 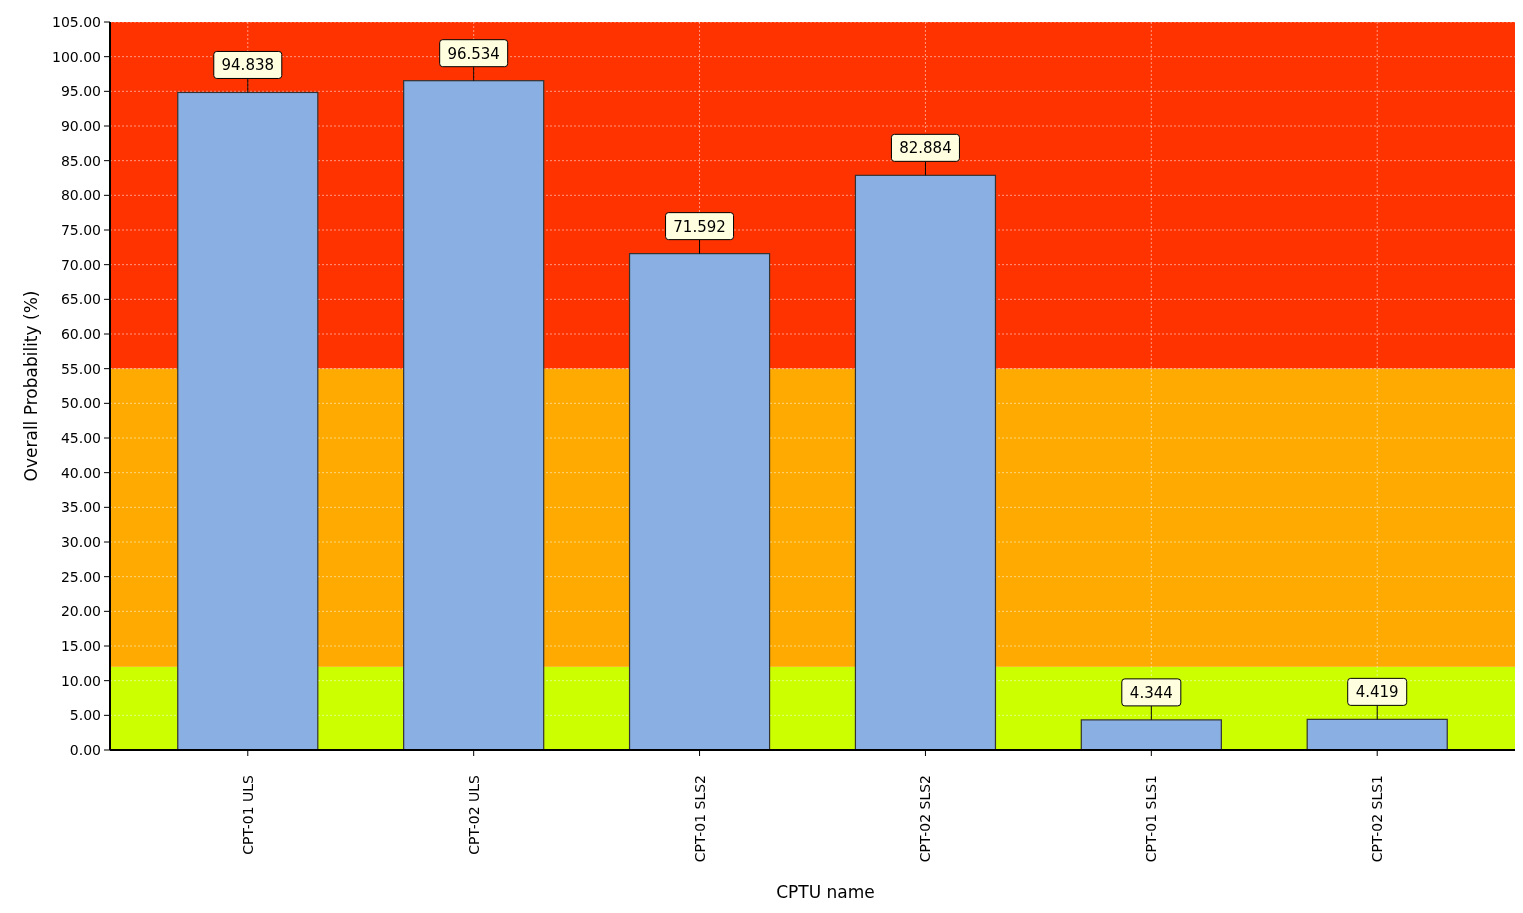 What do you see at coordinates (85, 715) in the screenshot?
I see `y-tick-label: 5.00` at bounding box center [85, 715].